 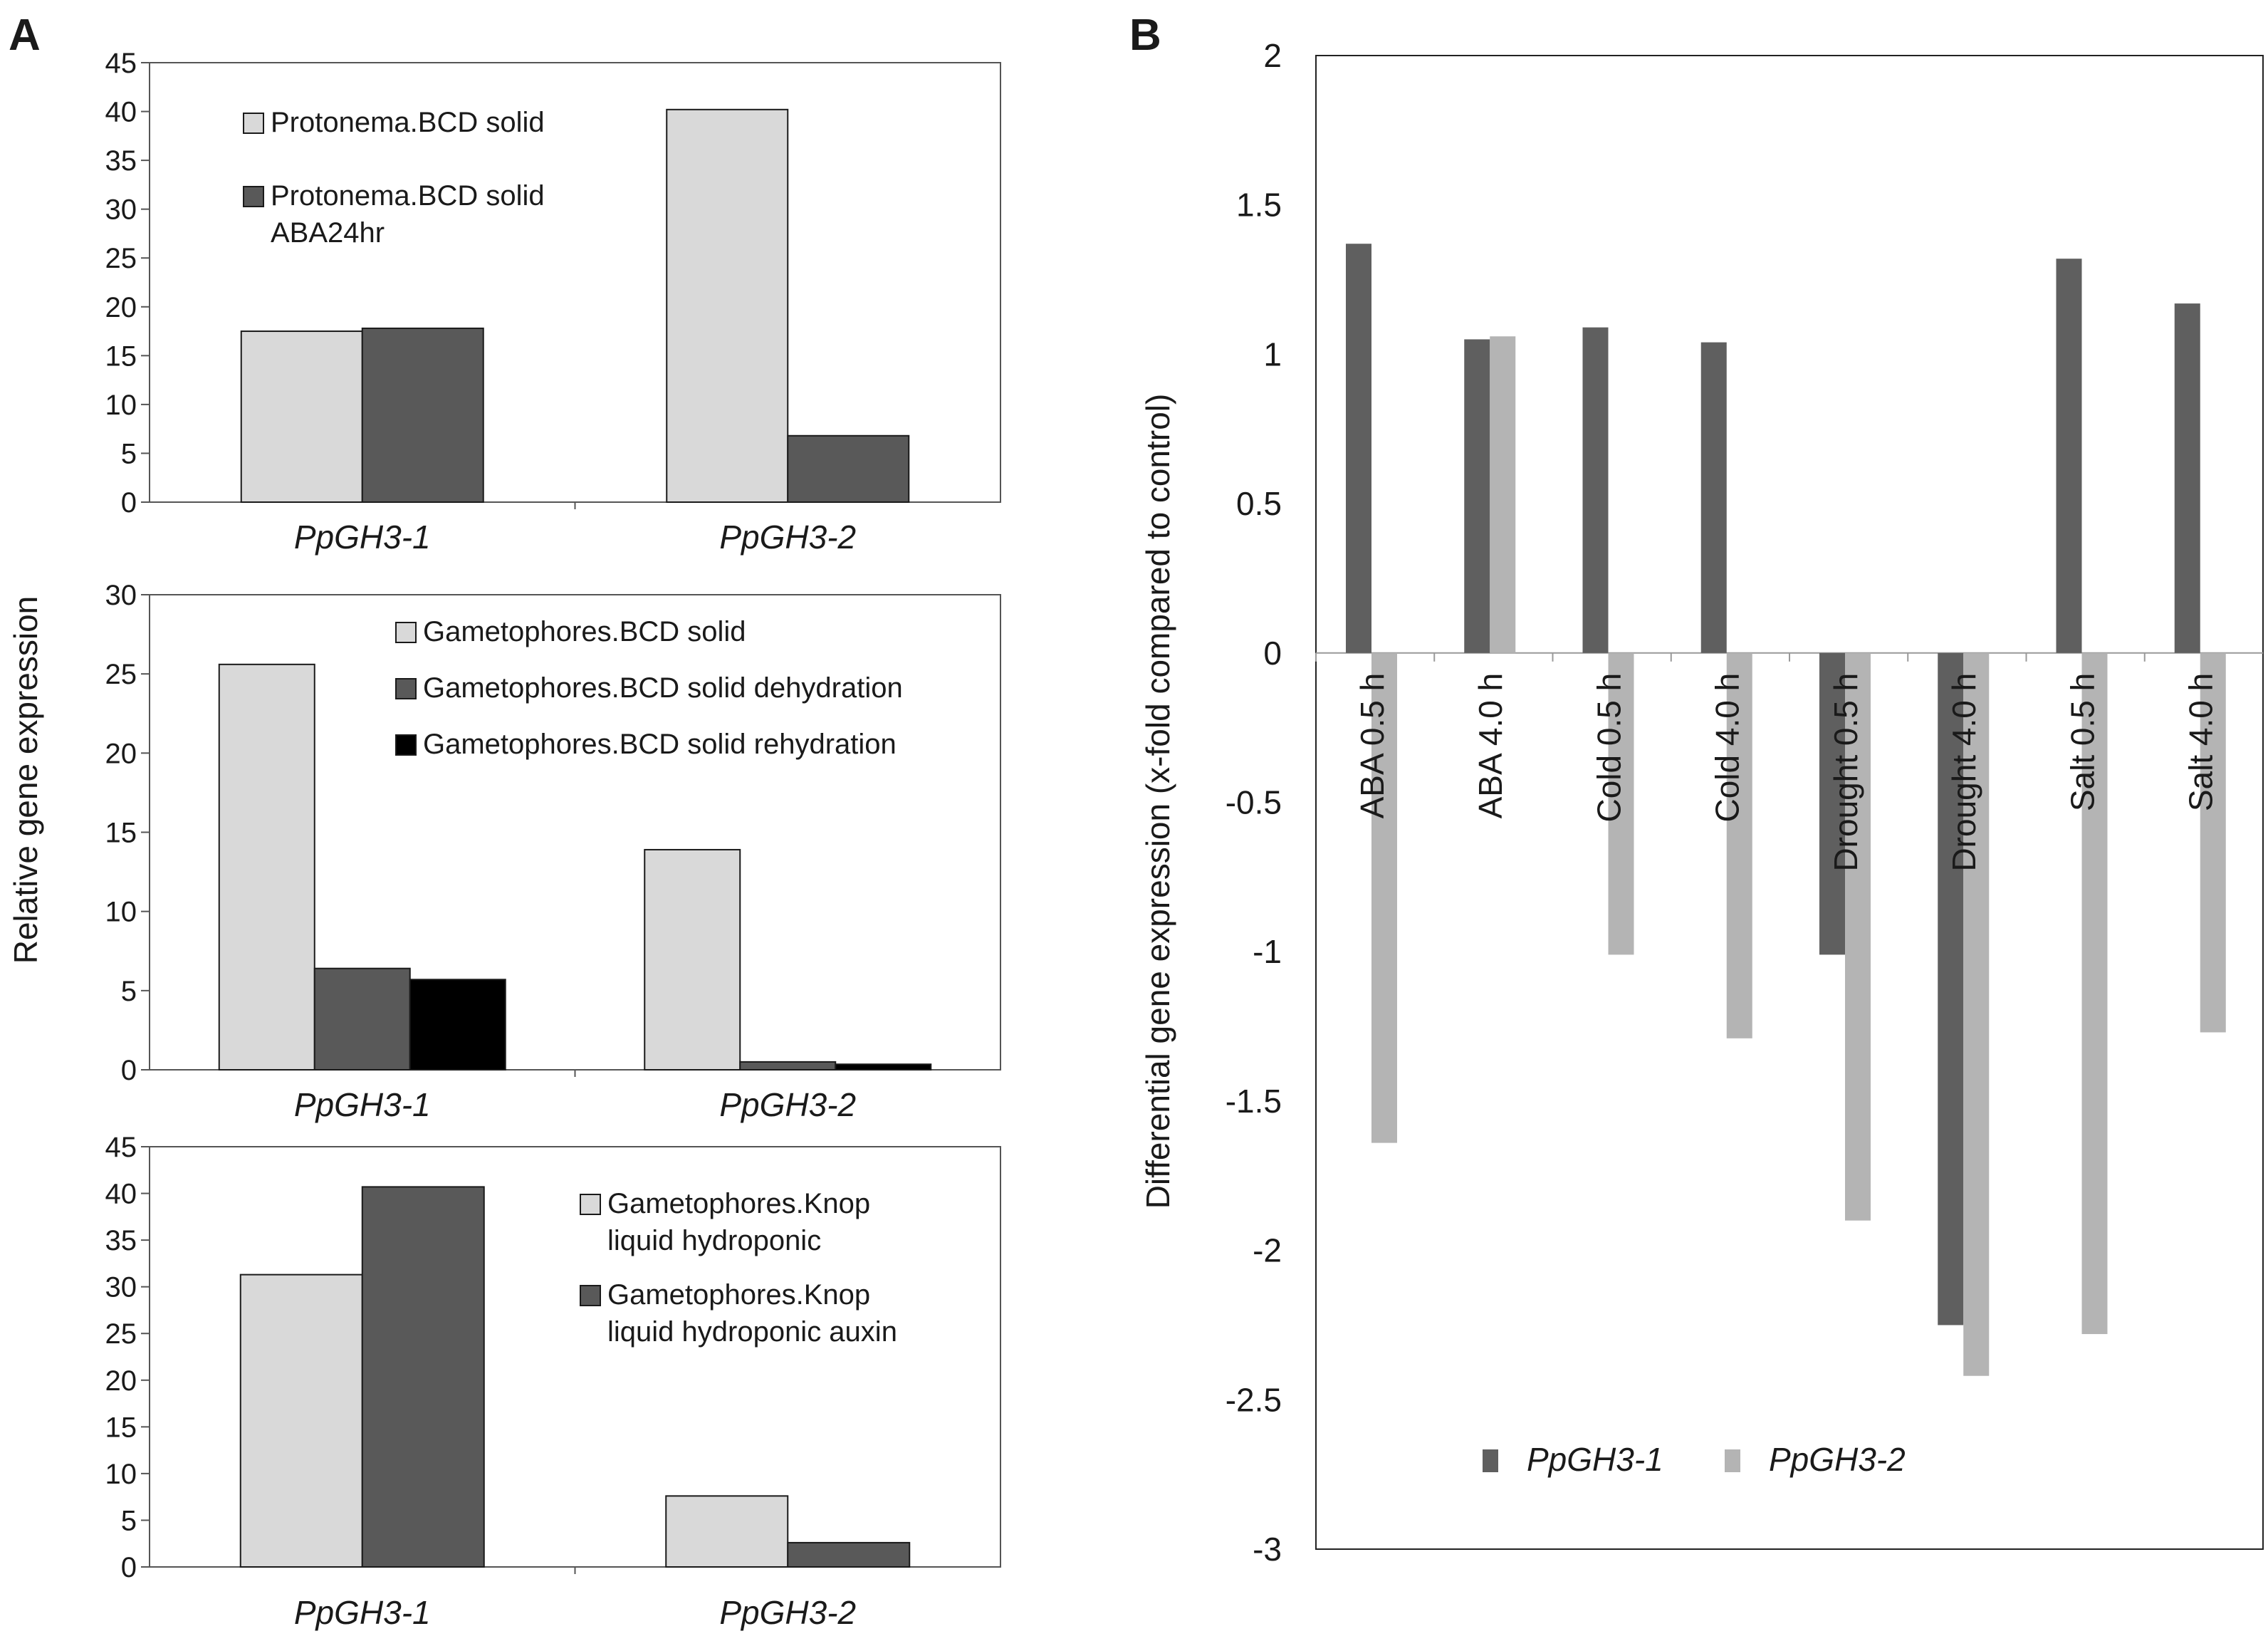 What do you see at coordinates (1963, 772) in the screenshot?
I see `x-category-label: Drought 4.0 h` at bounding box center [1963, 772].